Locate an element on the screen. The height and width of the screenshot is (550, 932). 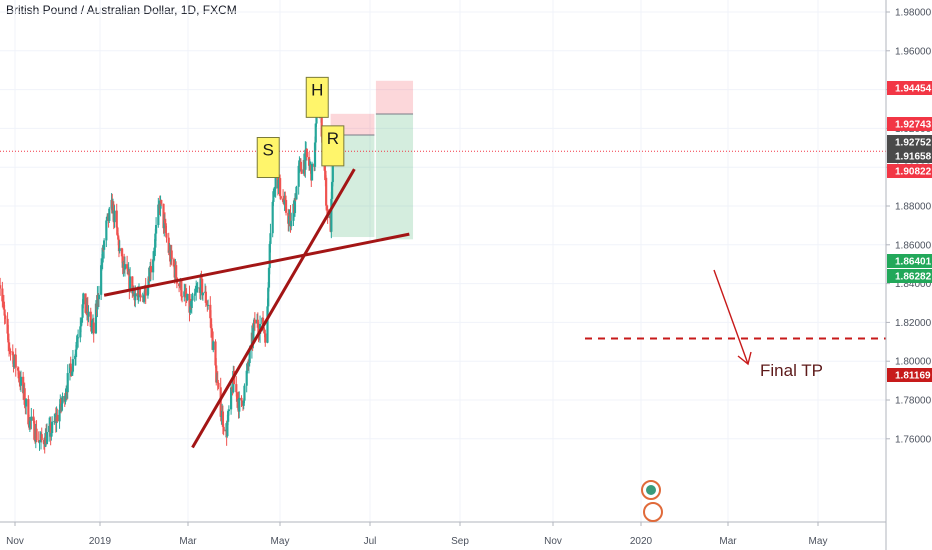
y-tick-label: 1.86000 is located at coordinates (913, 245).